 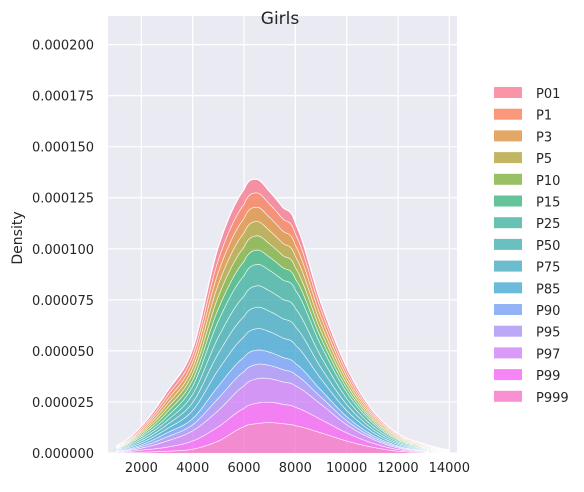 What do you see at coordinates (397, 468) in the screenshot?
I see `x-tick-label: 12000` at bounding box center [397, 468].